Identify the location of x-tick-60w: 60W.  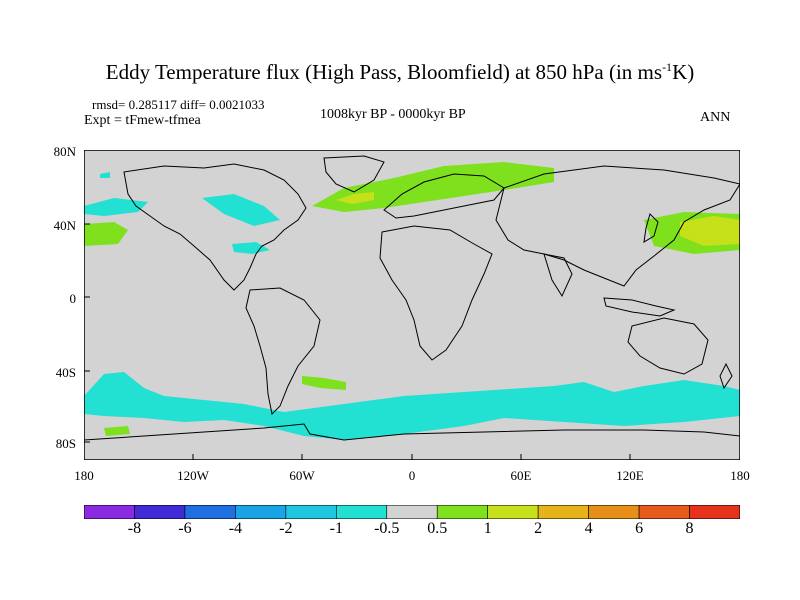
(302, 475).